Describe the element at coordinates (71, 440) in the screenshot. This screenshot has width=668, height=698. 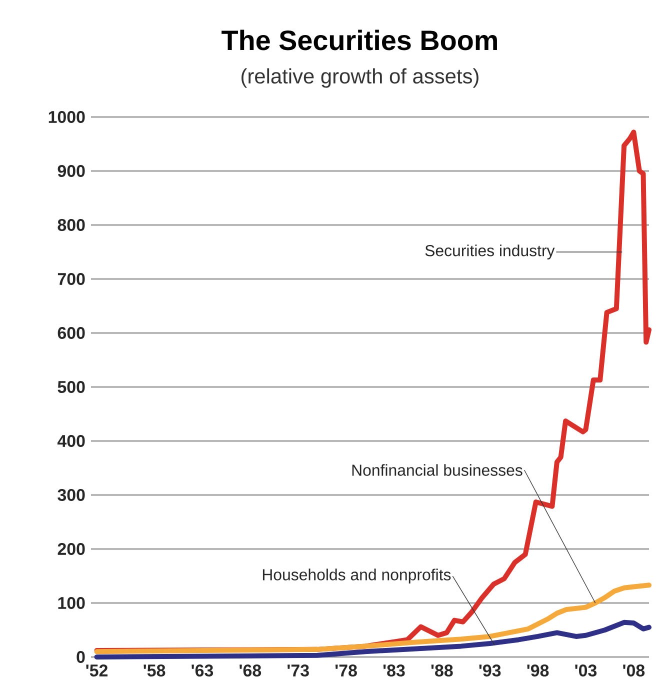
I see `y-tick-label: 400` at that location.